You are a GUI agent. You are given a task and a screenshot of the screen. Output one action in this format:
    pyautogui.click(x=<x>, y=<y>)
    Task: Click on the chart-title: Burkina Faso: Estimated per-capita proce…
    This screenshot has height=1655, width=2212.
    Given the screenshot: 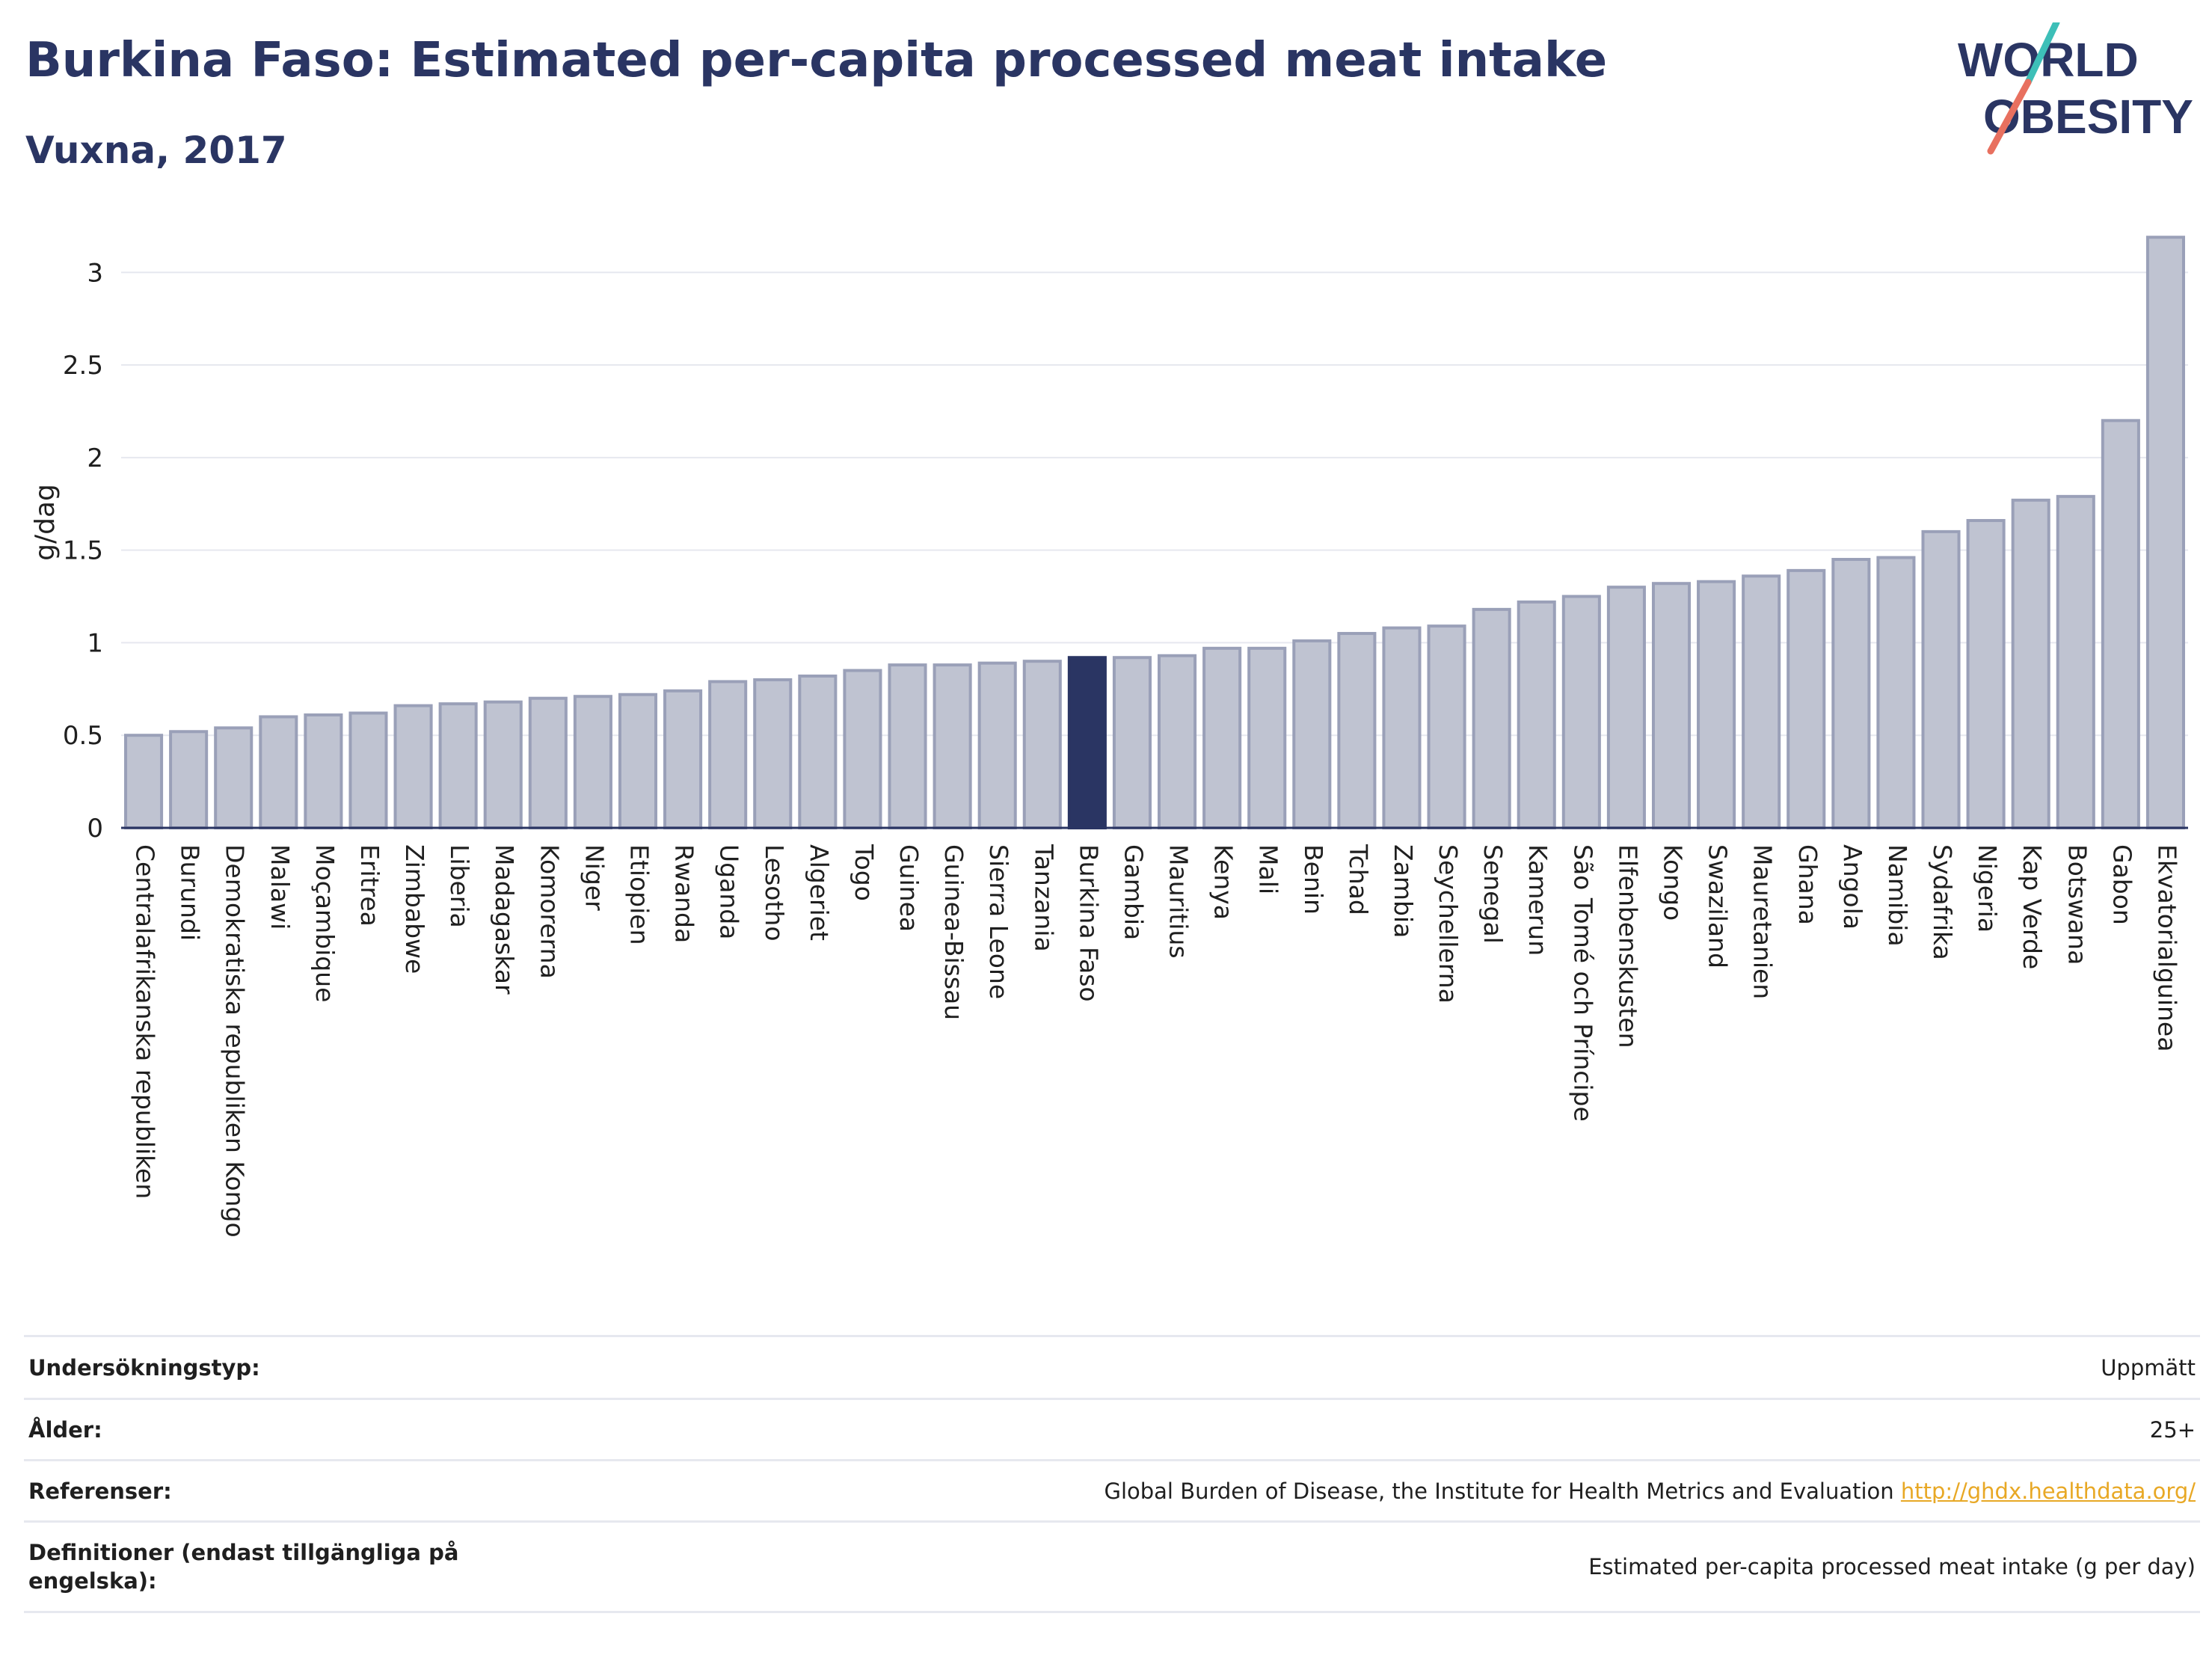 What is the action you would take?
    pyautogui.click(x=816, y=60)
    